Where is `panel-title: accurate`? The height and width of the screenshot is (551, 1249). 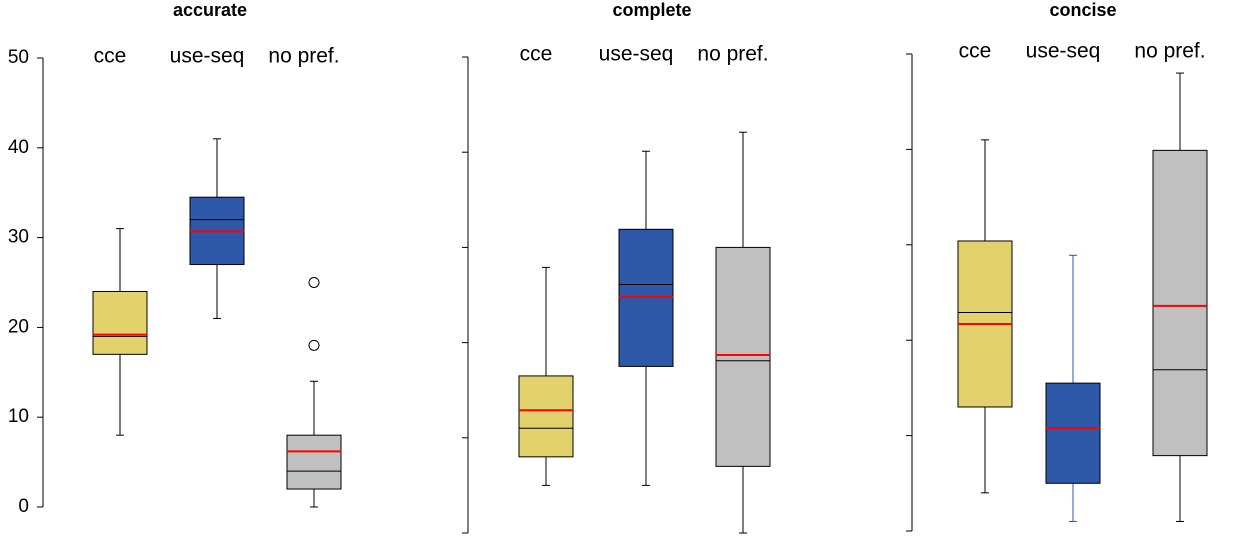 panel-title: accurate is located at coordinates (210, 10).